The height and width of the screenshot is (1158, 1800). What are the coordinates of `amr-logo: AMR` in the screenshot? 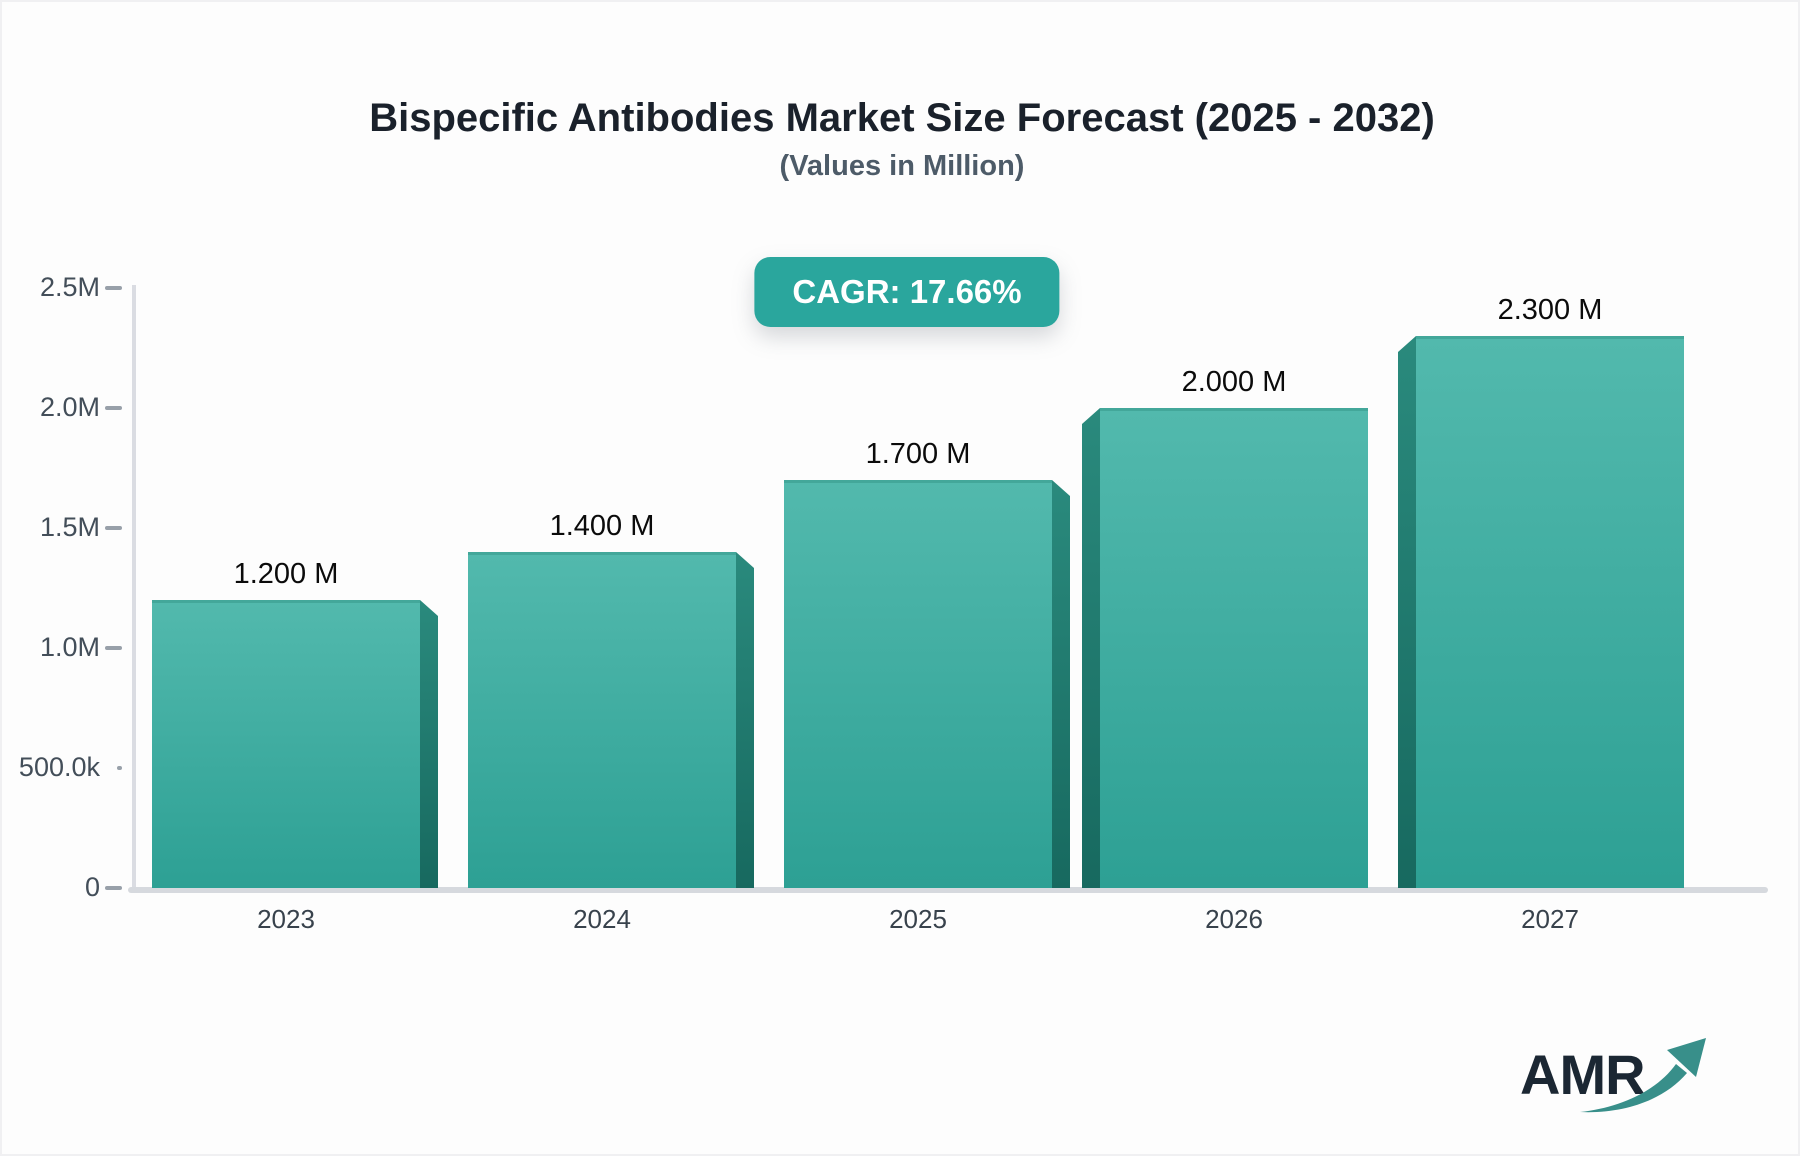 It's located at (1613, 1075).